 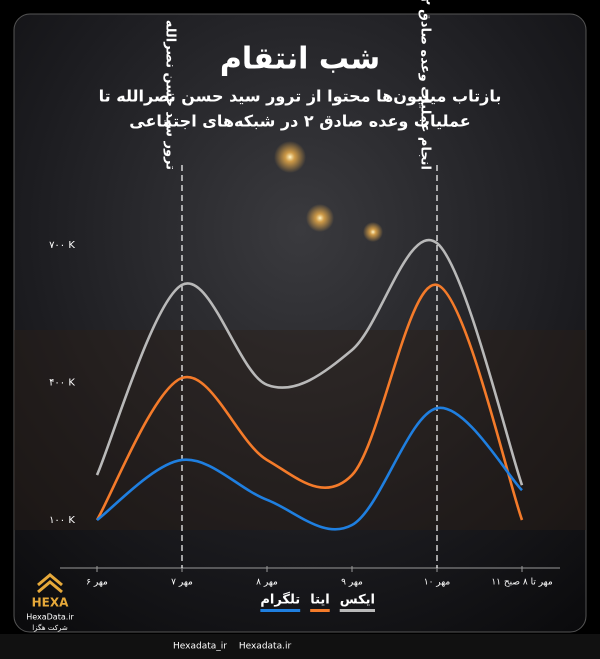 What do you see at coordinates (170, 95) in the screenshot?
I see `annotation: ترور سید حسن نصرالله` at bounding box center [170, 95].